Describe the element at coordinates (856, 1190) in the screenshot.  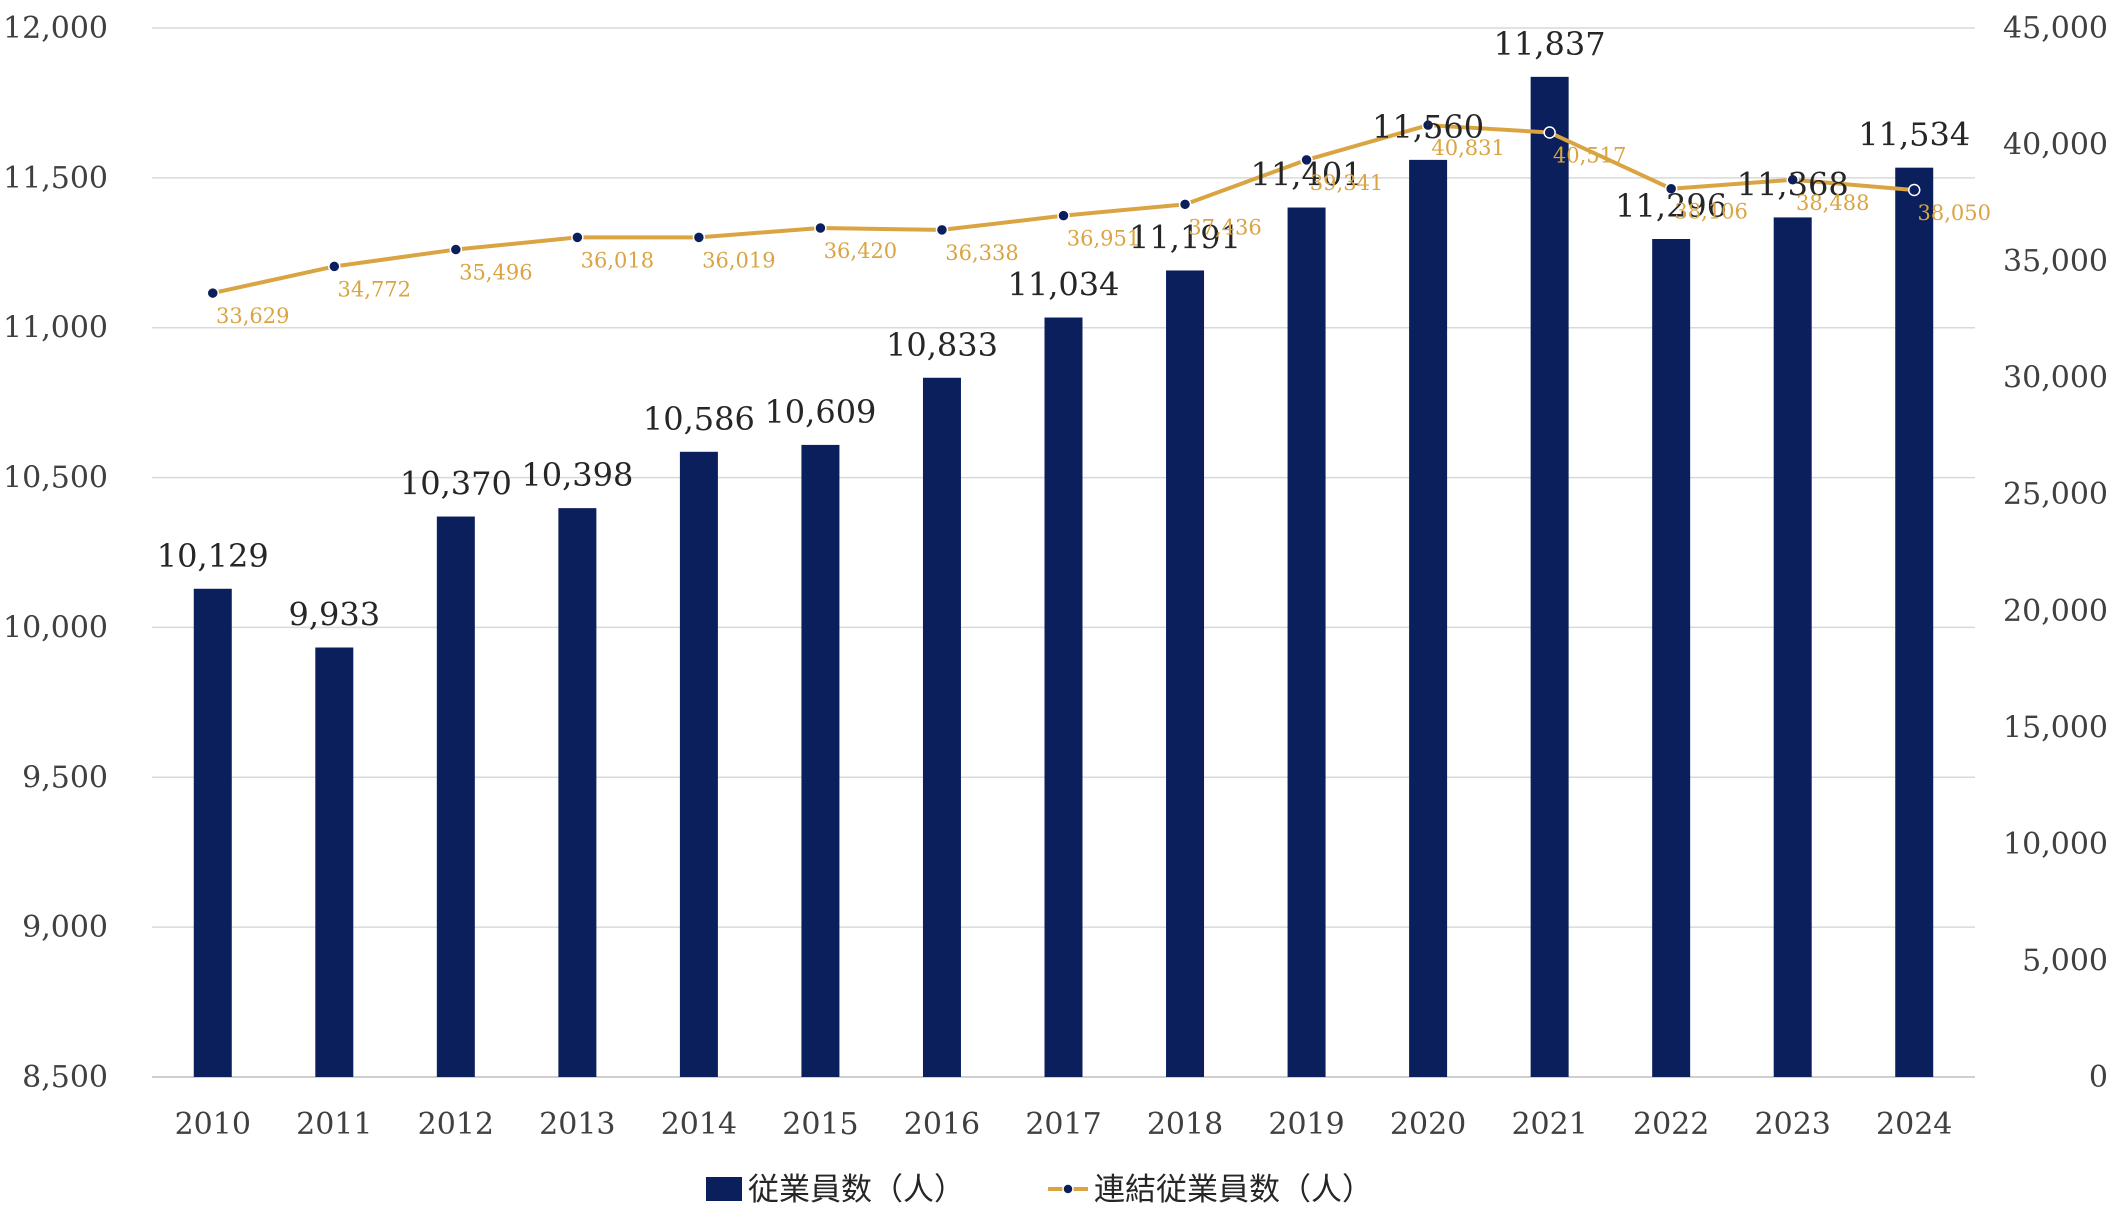
I see `legend-bar-label: 従業員数（人）` at that location.